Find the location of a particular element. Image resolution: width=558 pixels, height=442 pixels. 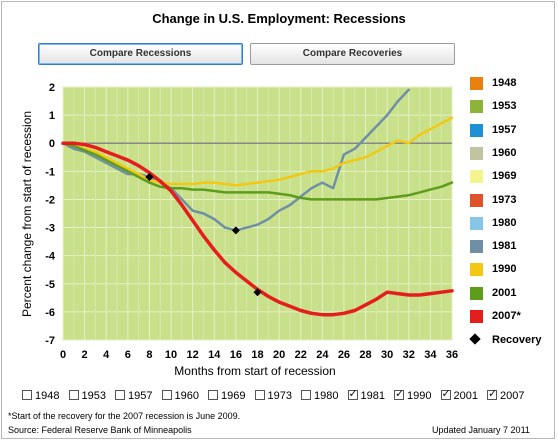

y-tick-label: 2 is located at coordinates (52, 88).